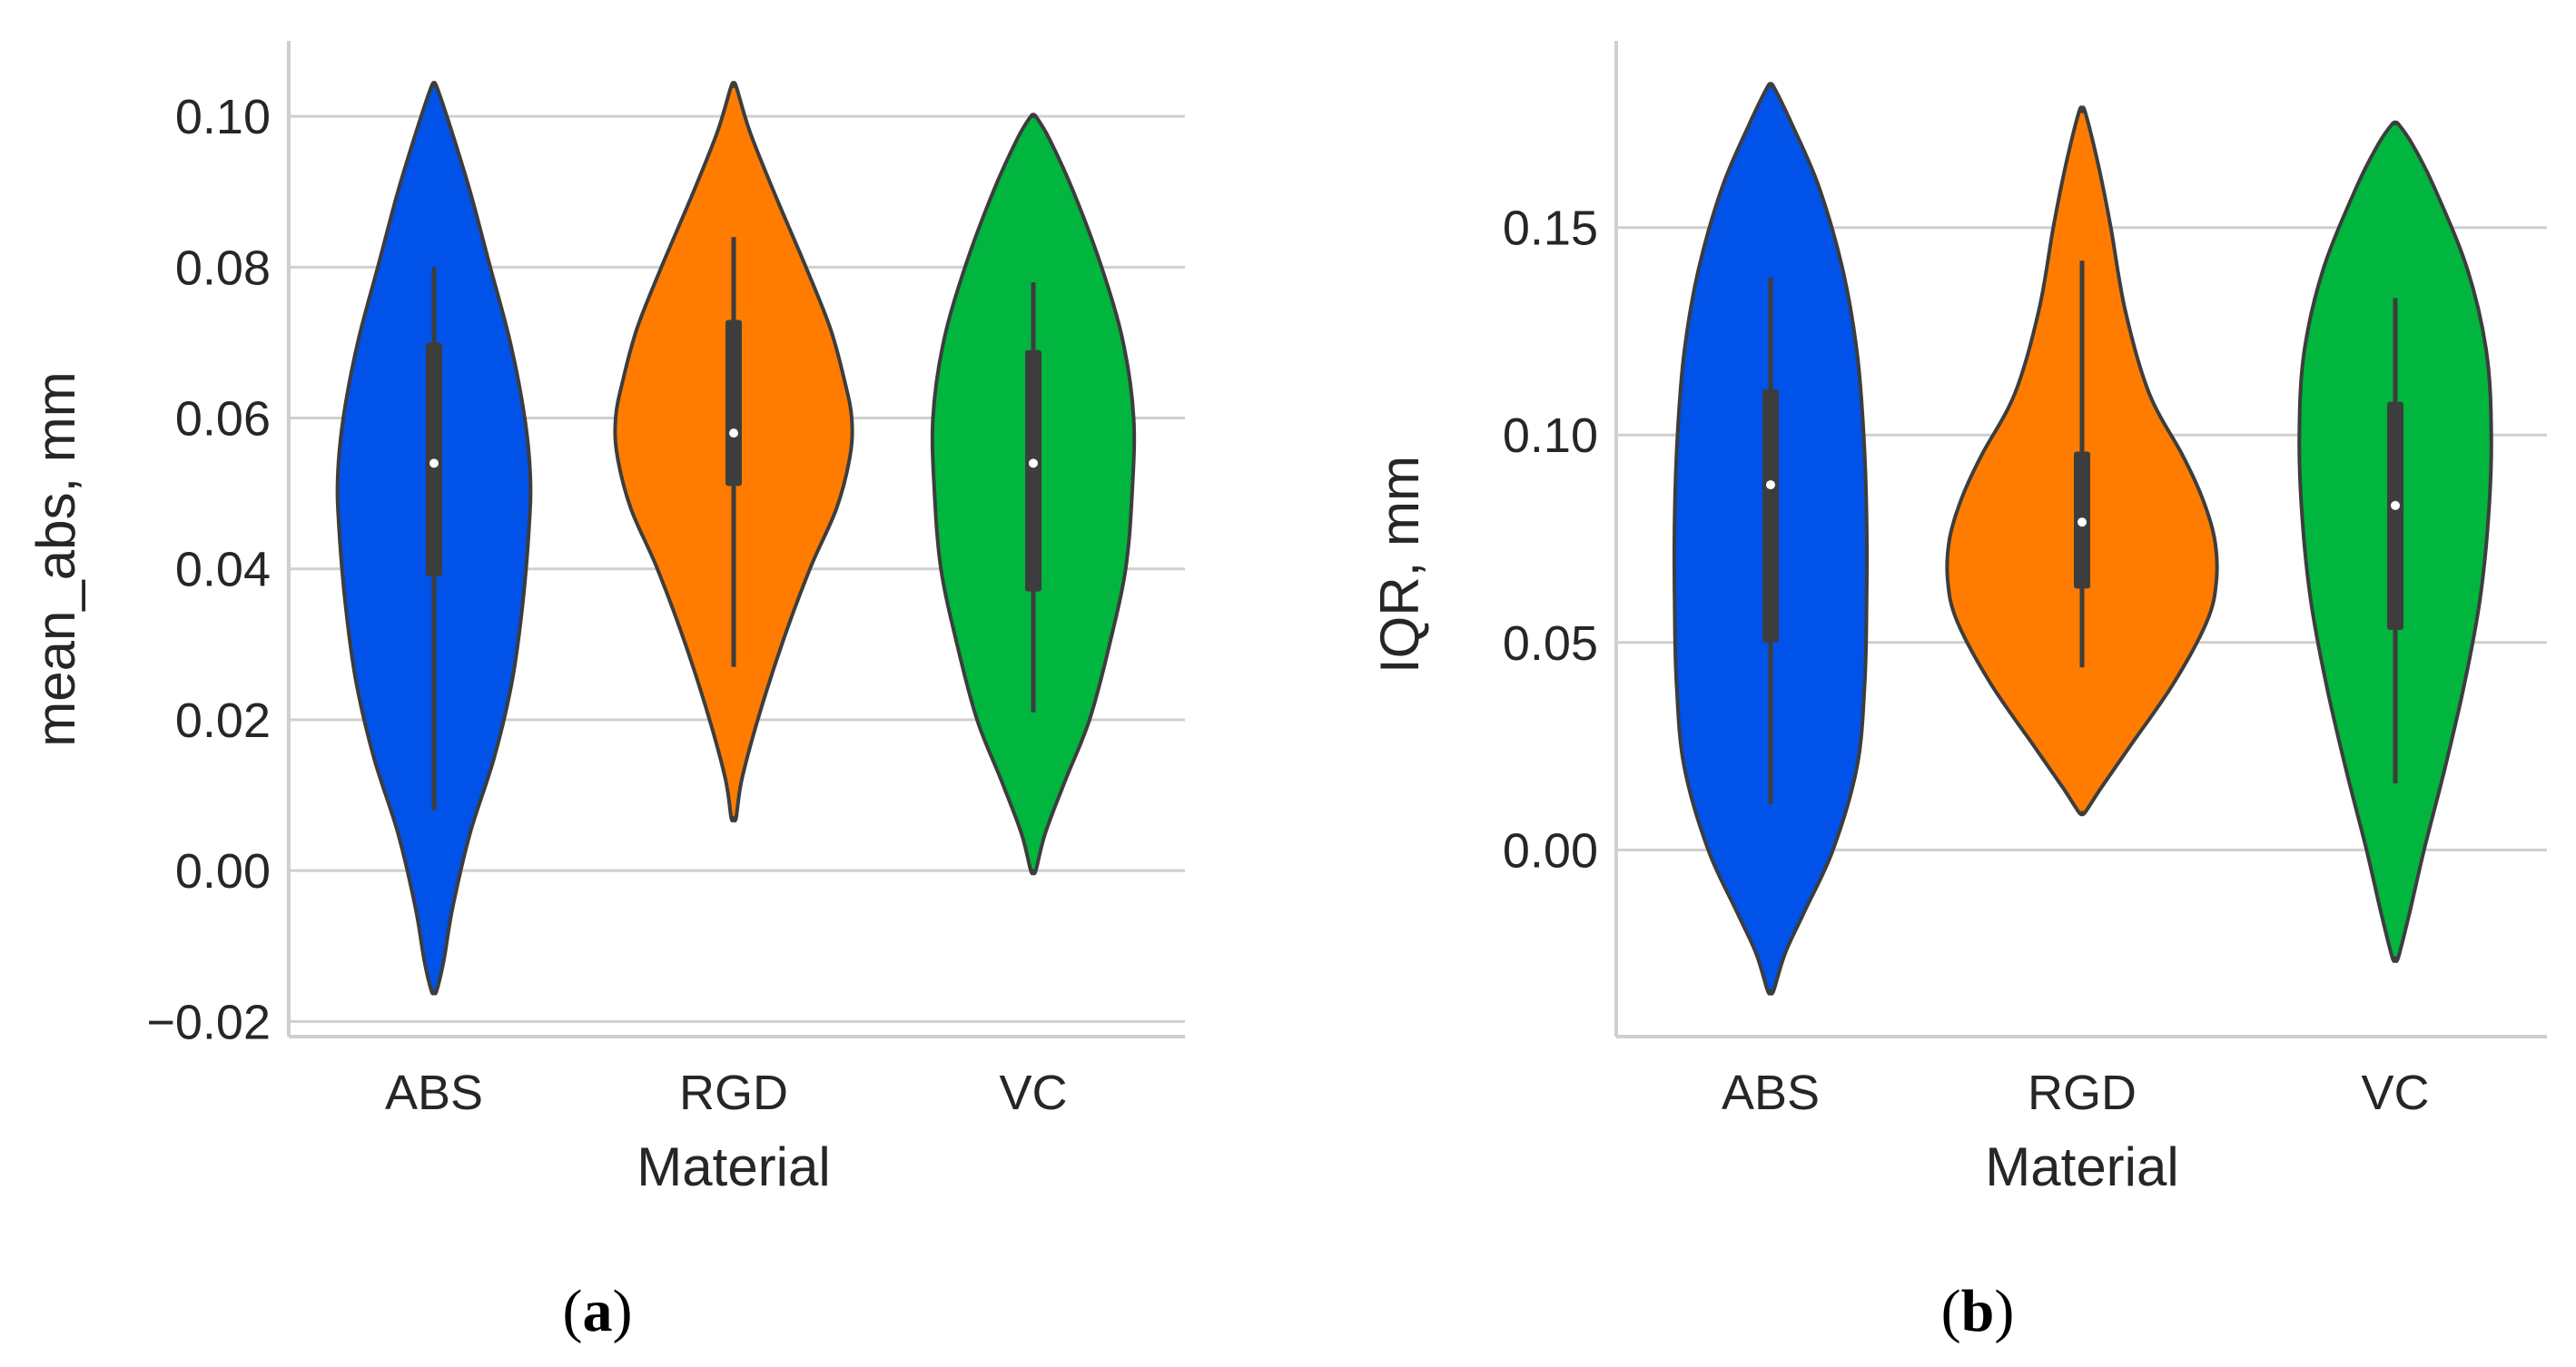  I want to click on y-tick-label-a-5: 0.08, so click(223, 268).